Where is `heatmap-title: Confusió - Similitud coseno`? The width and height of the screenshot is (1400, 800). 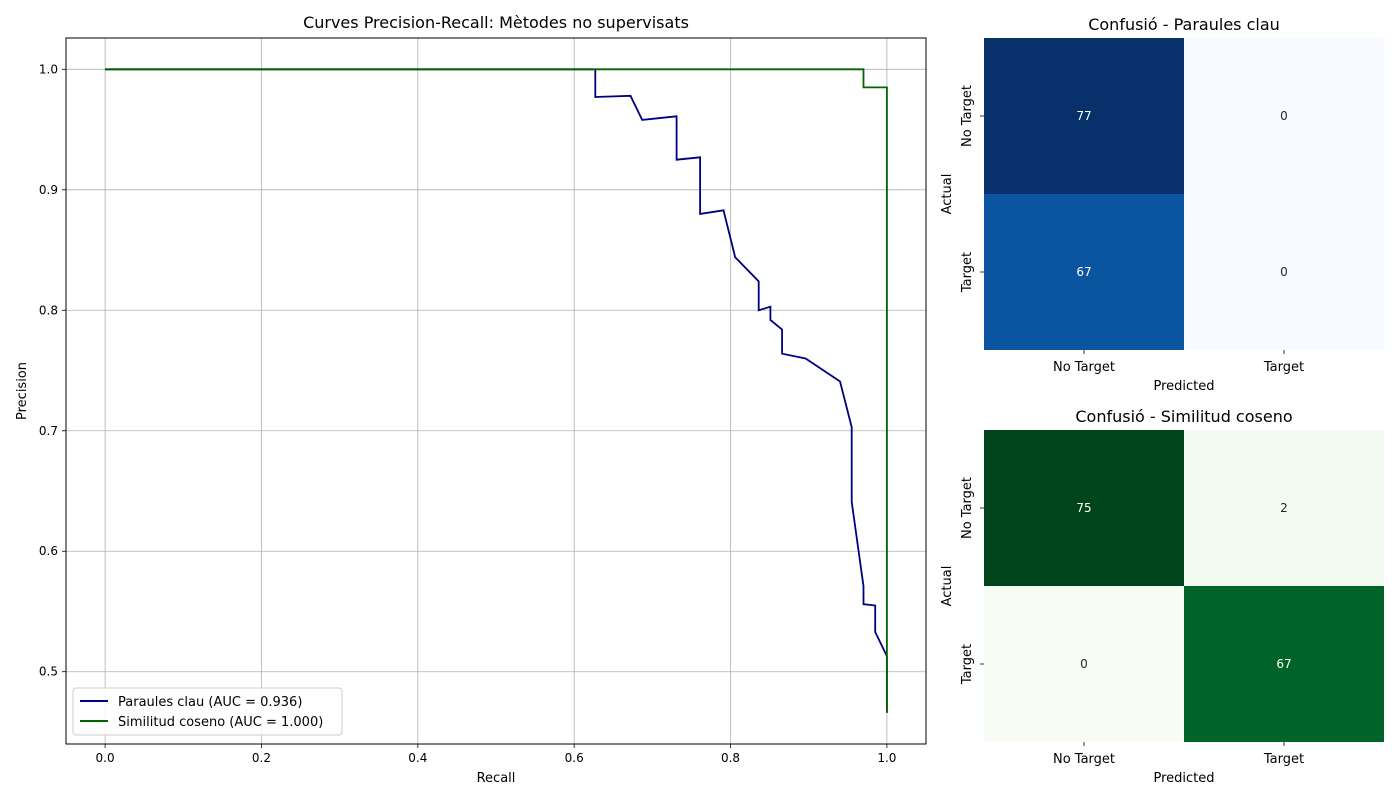 heatmap-title: Confusió - Similitud coseno is located at coordinates (1183, 416).